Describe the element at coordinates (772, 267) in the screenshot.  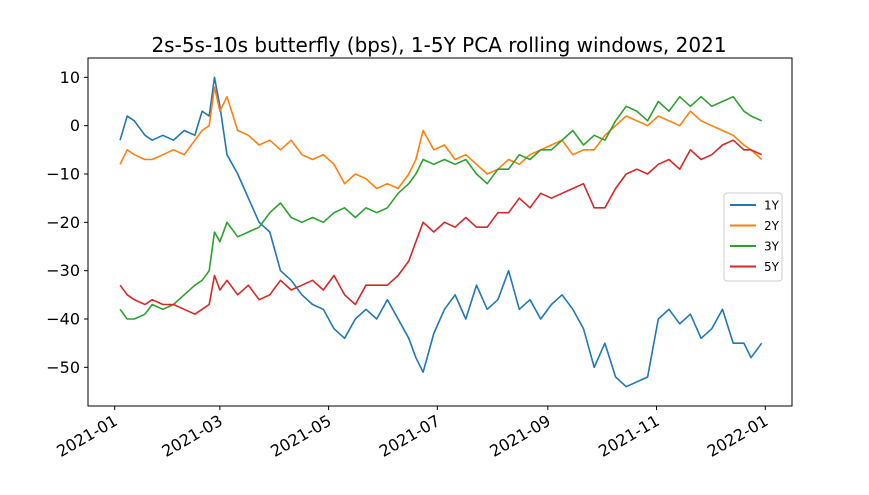
I see `legend-label-5Y: 5Y` at that location.